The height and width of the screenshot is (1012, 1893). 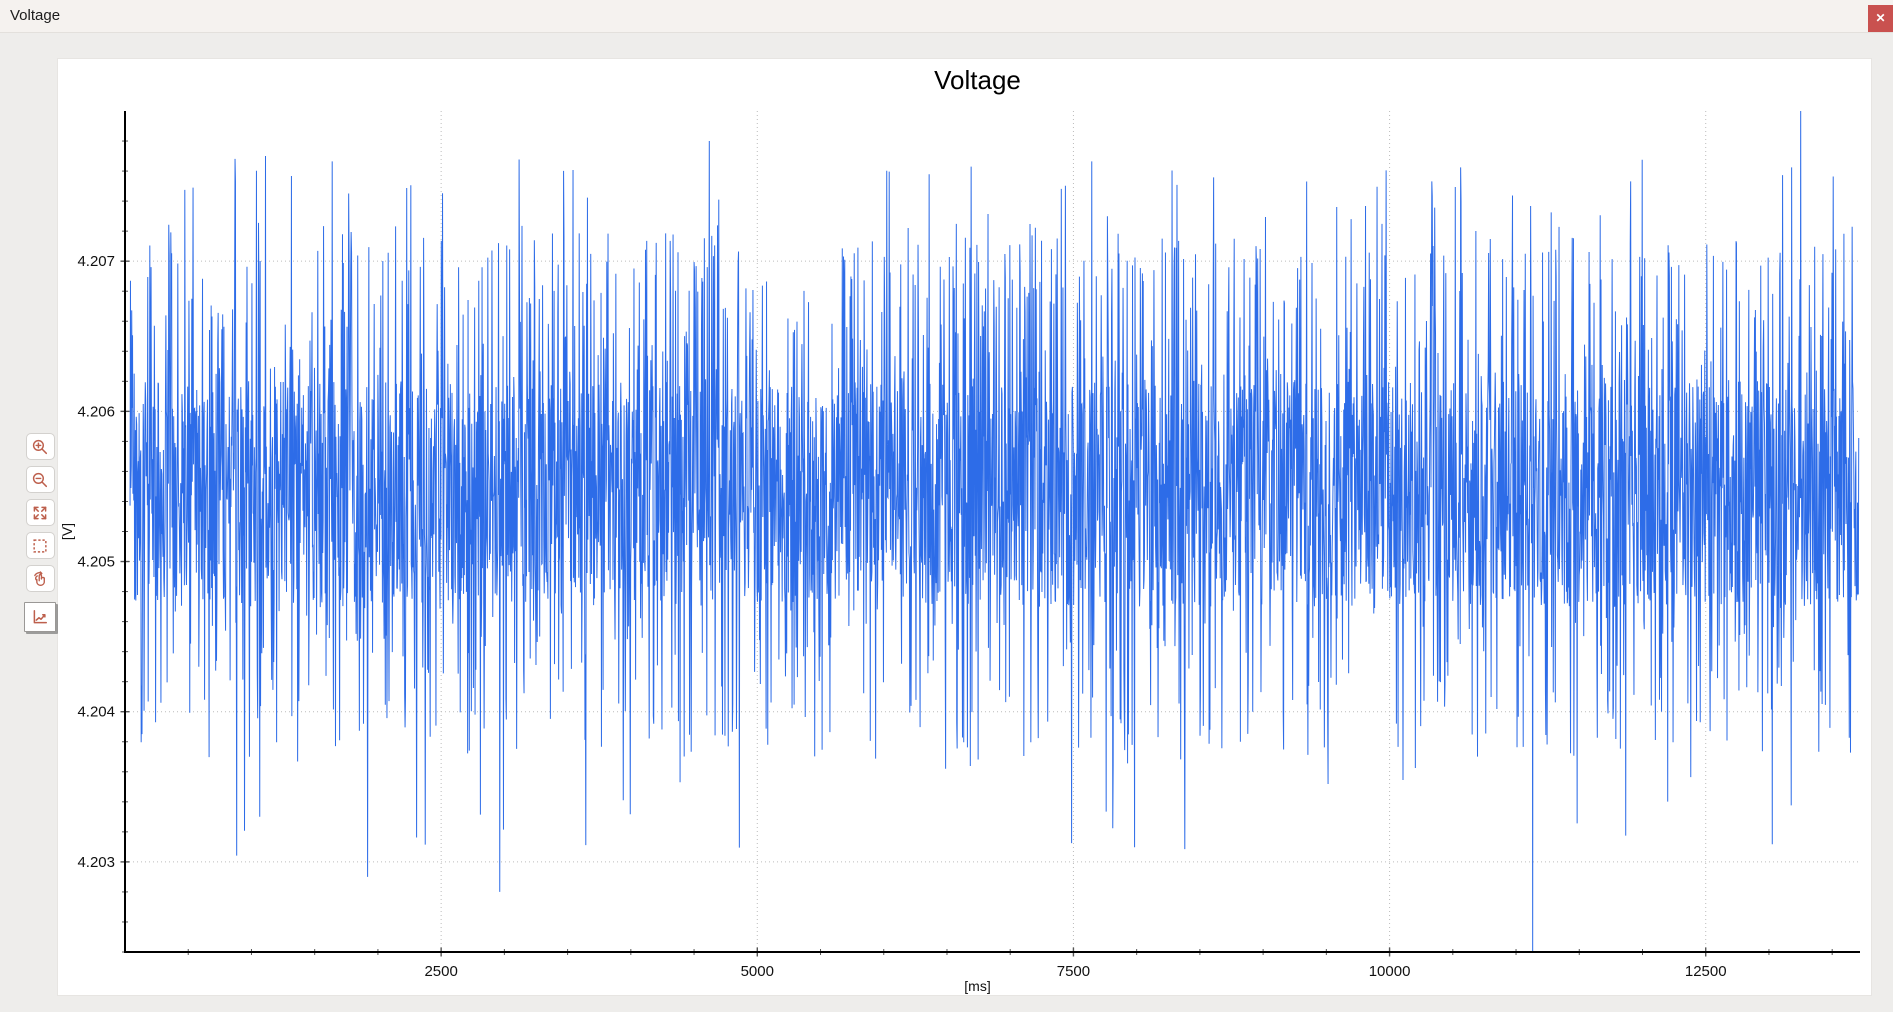 I want to click on titlebar: Voltage ✕, so click(x=946, y=16).